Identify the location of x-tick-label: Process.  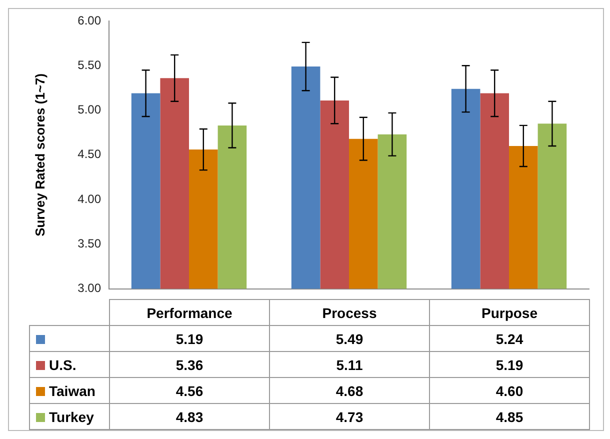
(350, 313).